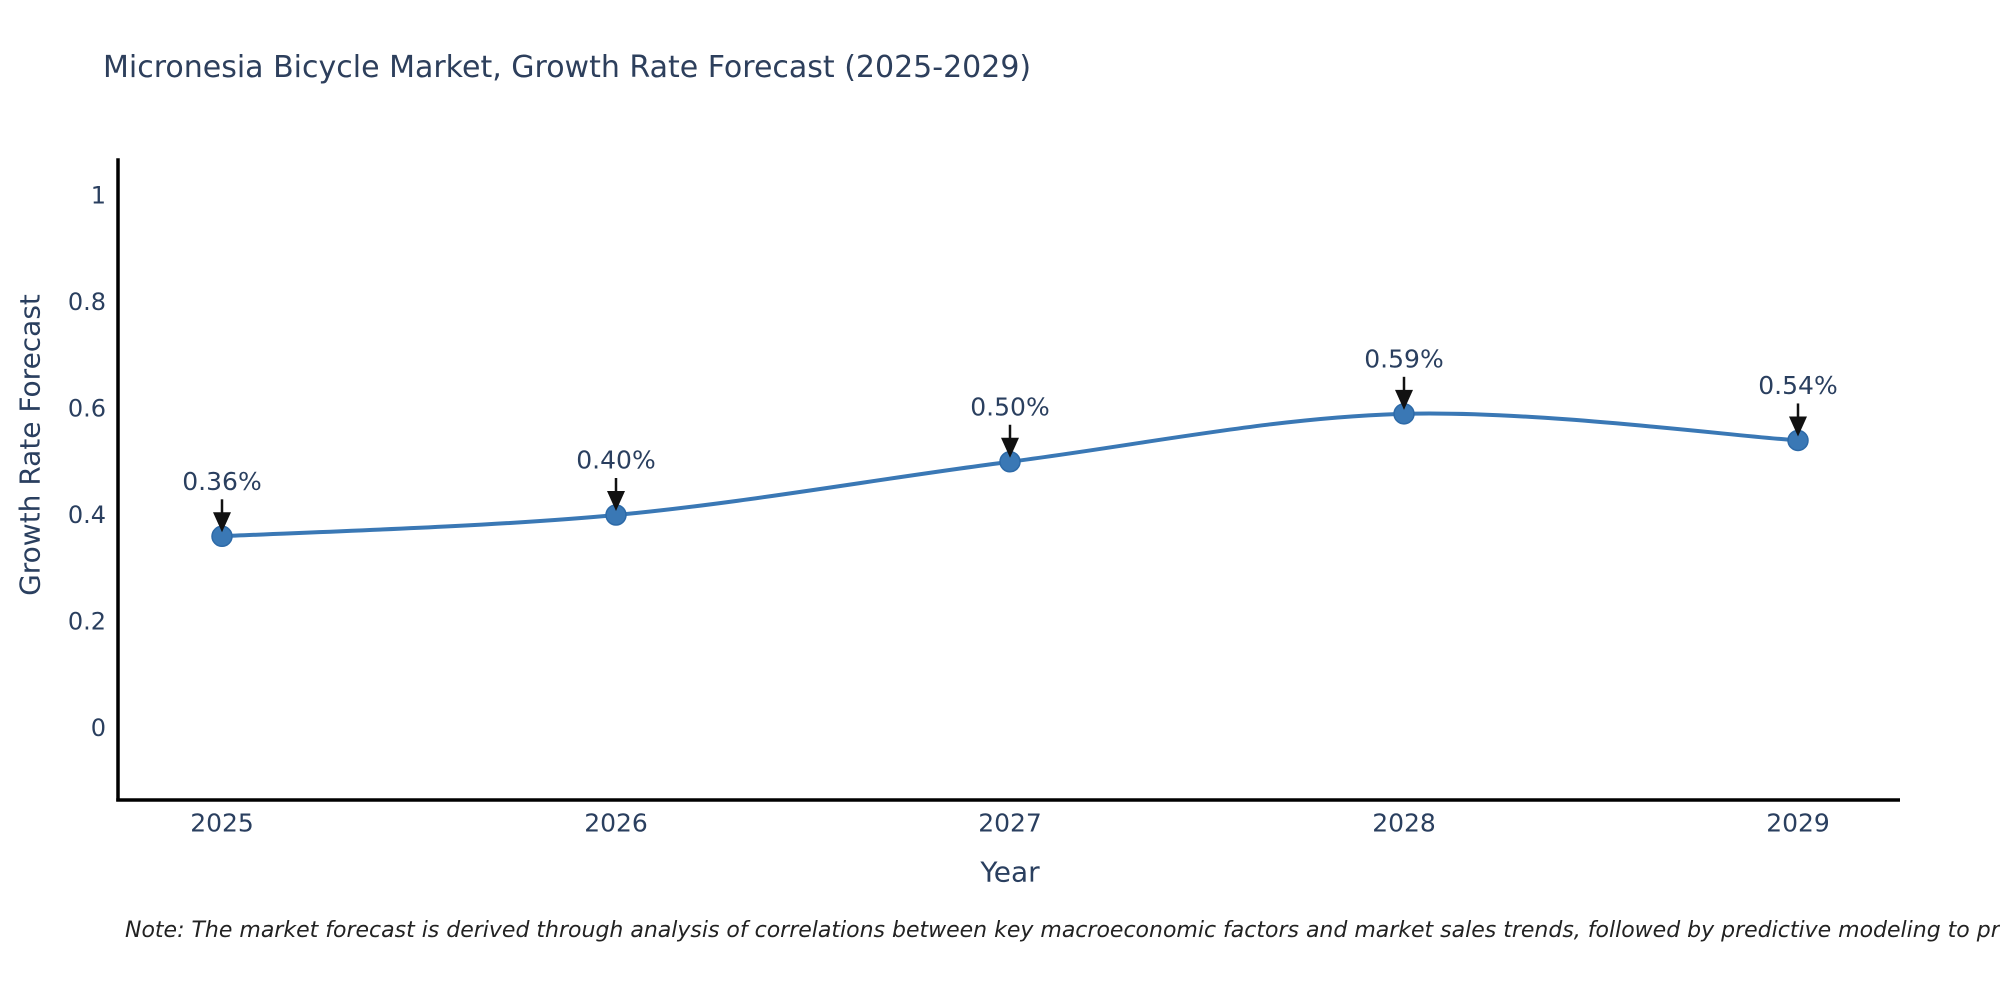 The image size is (2000, 1000). I want to click on y-tick-label: 0.2, so click(87, 622).